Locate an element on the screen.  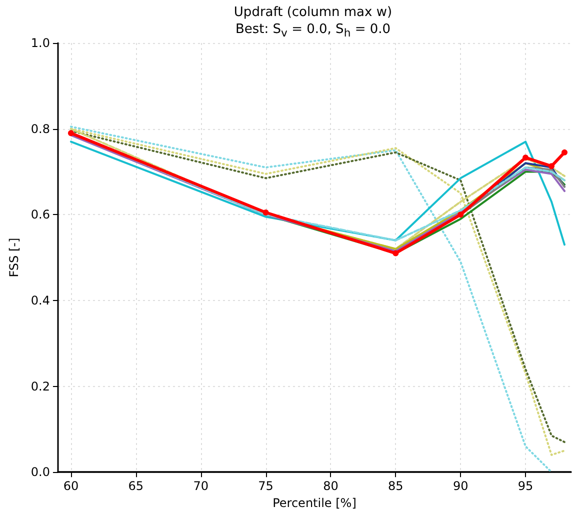
x-tick-label: 70 is located at coordinates (200, 486).